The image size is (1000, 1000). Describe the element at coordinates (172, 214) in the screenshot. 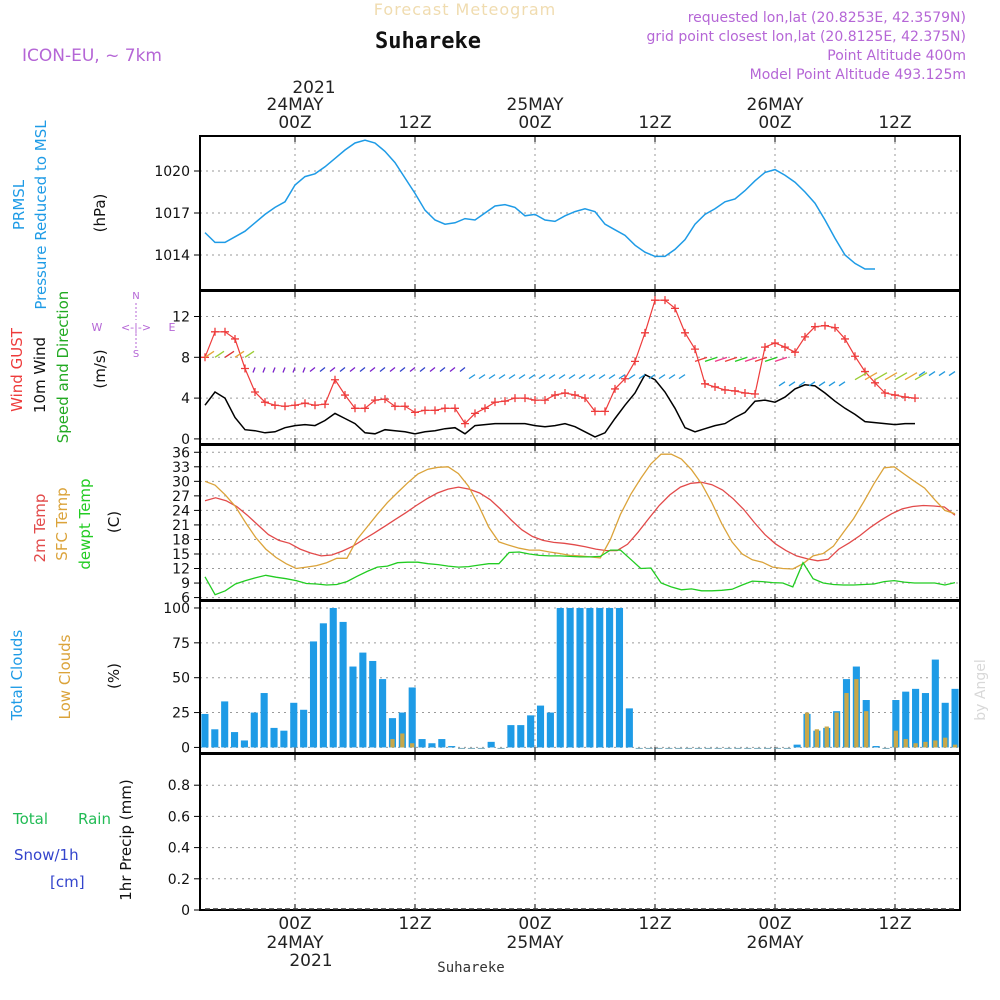

I see `y-tick-label: 1017` at that location.